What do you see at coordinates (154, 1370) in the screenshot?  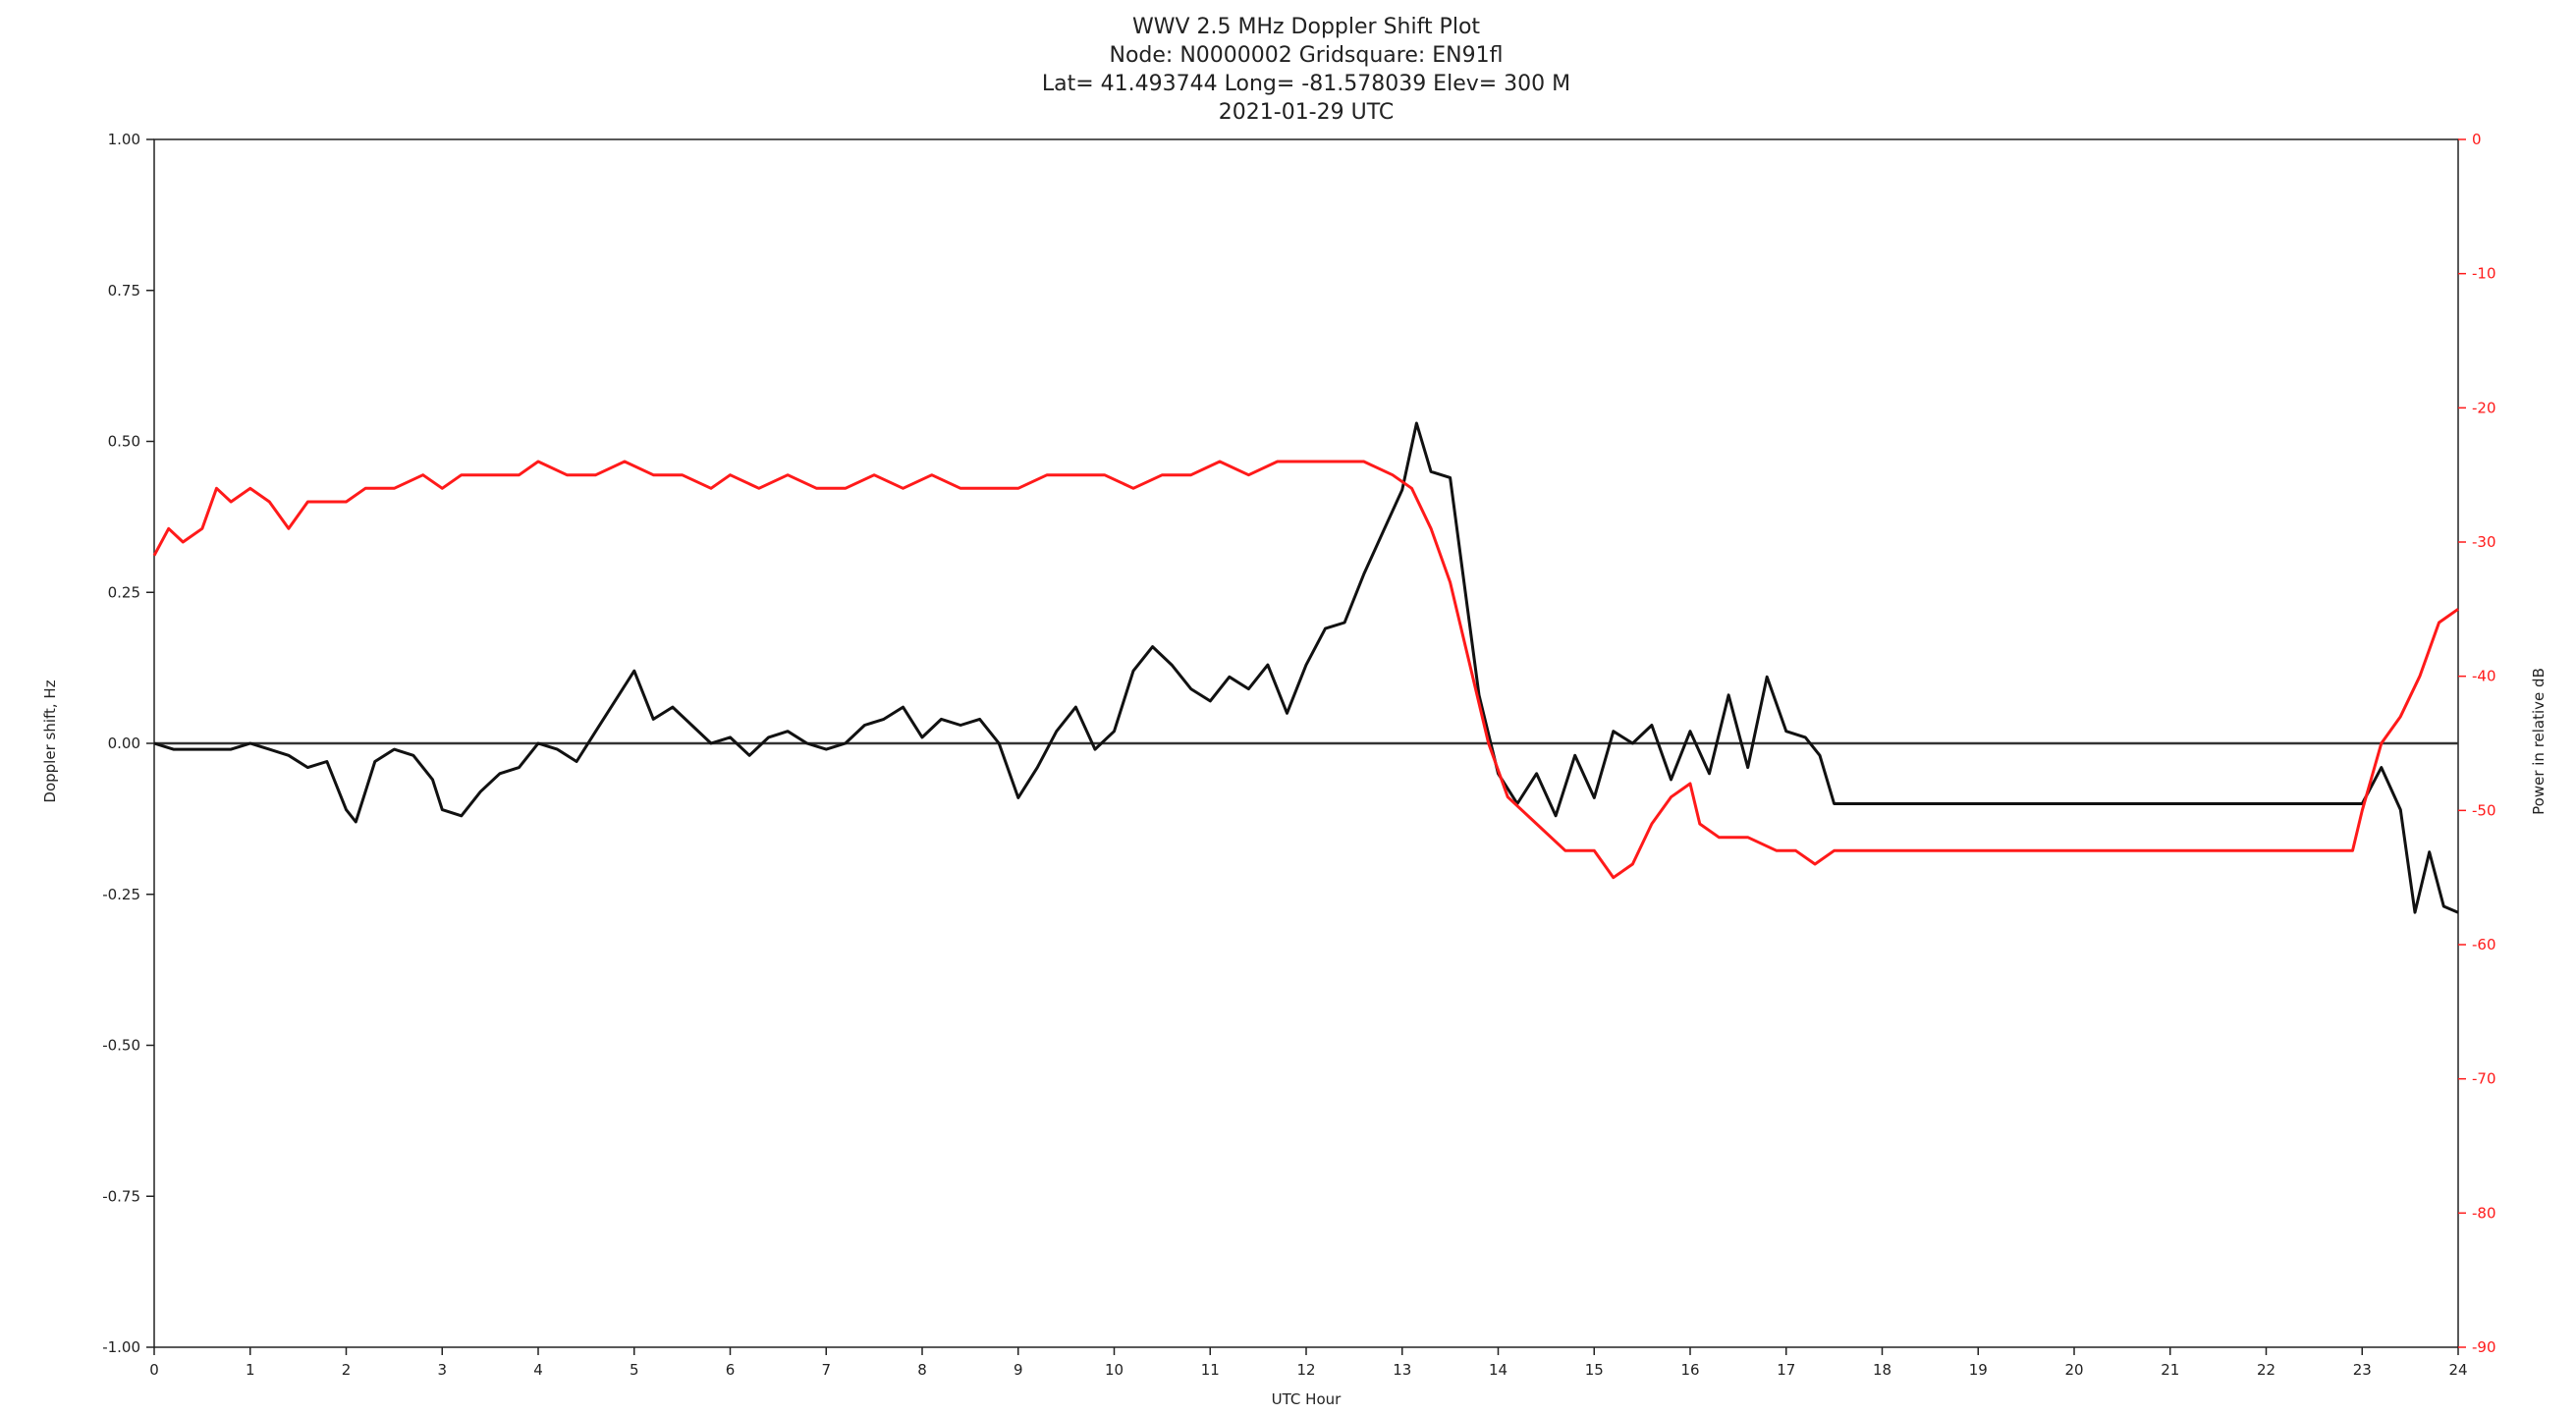 I see `x-tick-label: 0` at bounding box center [154, 1370].